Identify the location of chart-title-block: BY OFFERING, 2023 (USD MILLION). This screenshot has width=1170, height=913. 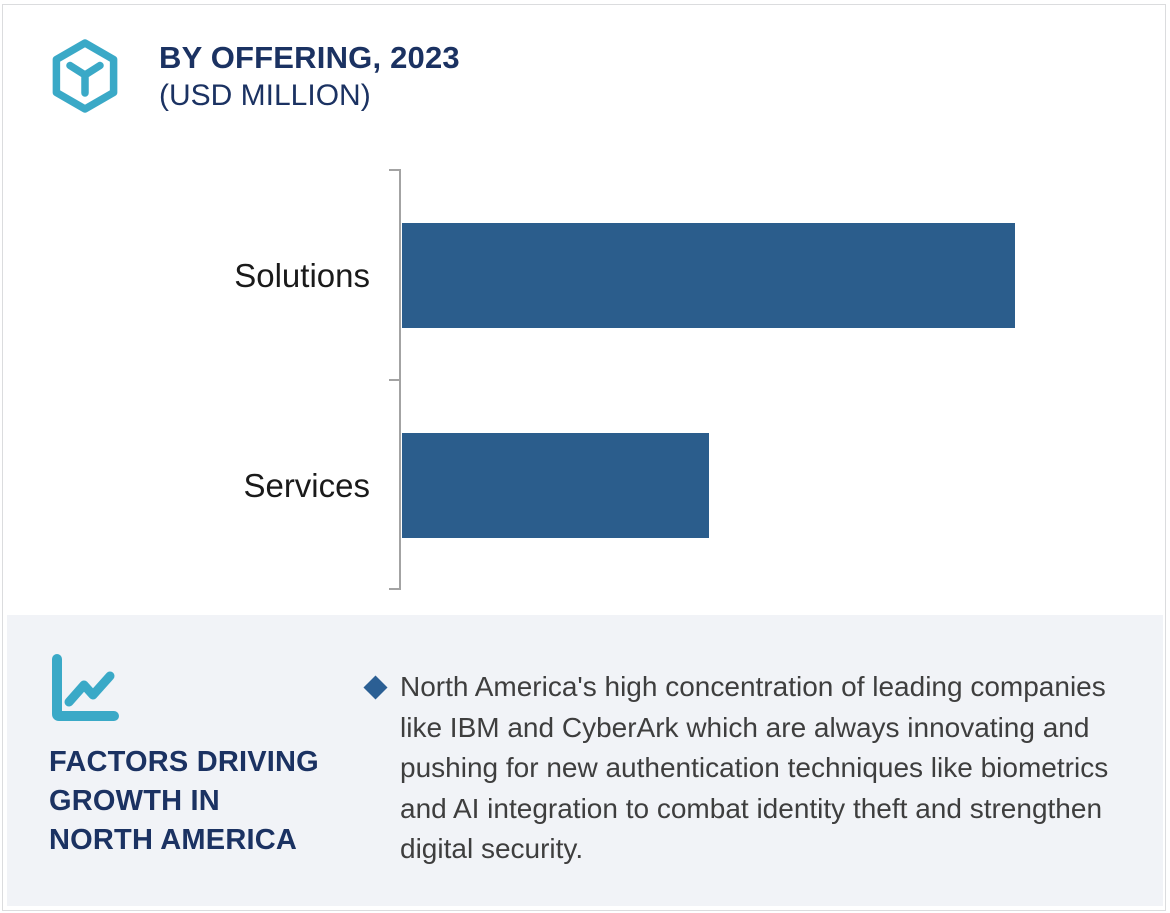
(309, 76).